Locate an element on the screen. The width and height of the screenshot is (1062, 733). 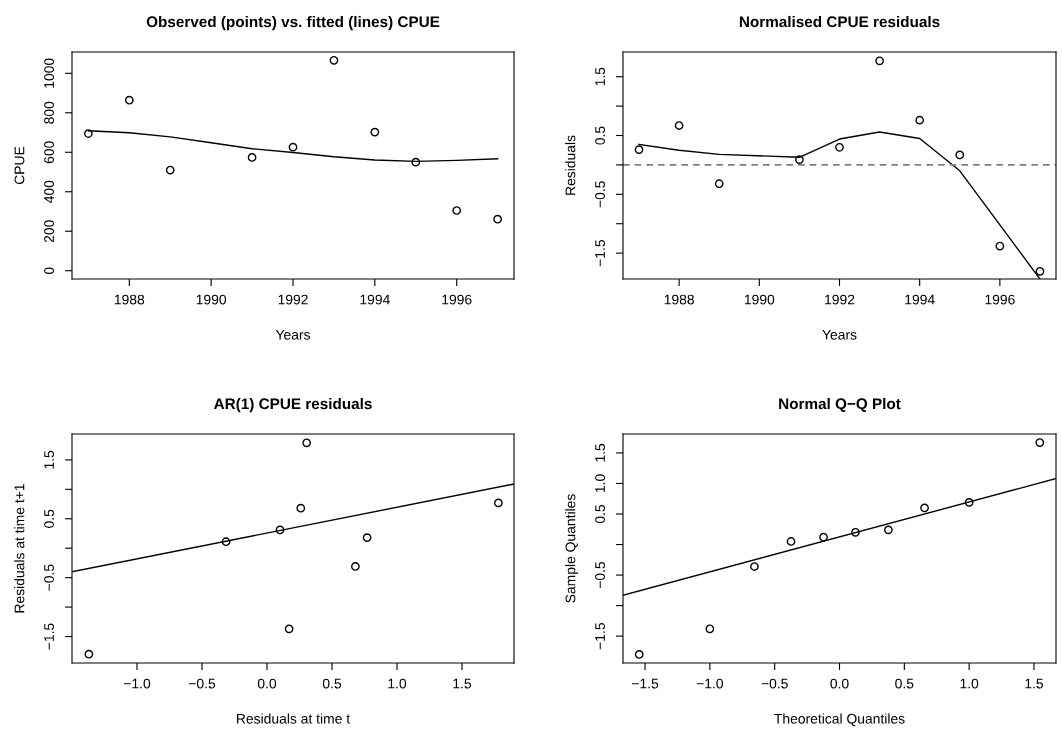
chart-title: Normal Q−Q Plot is located at coordinates (840, 405).